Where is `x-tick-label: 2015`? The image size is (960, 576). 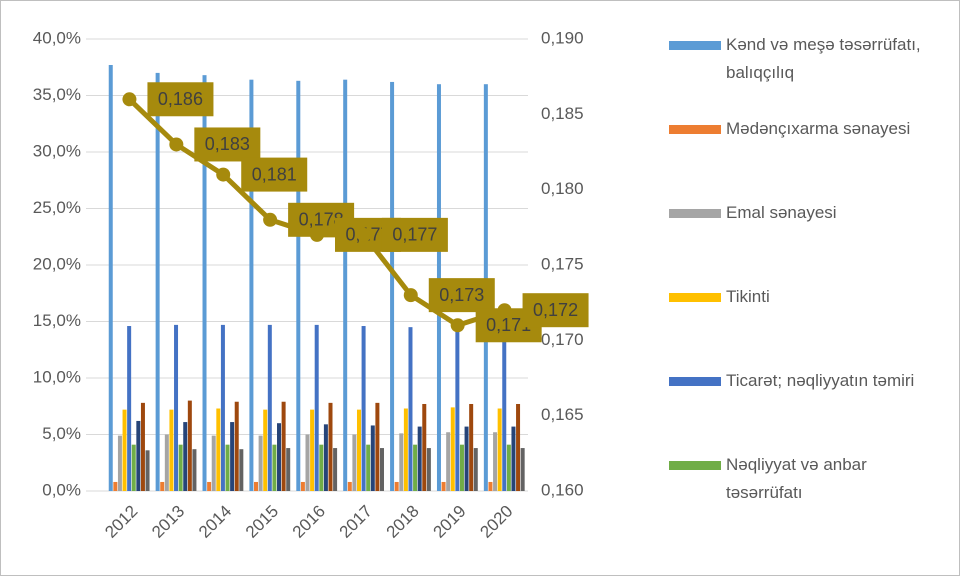
x-tick-label: 2015 is located at coordinates (262, 522).